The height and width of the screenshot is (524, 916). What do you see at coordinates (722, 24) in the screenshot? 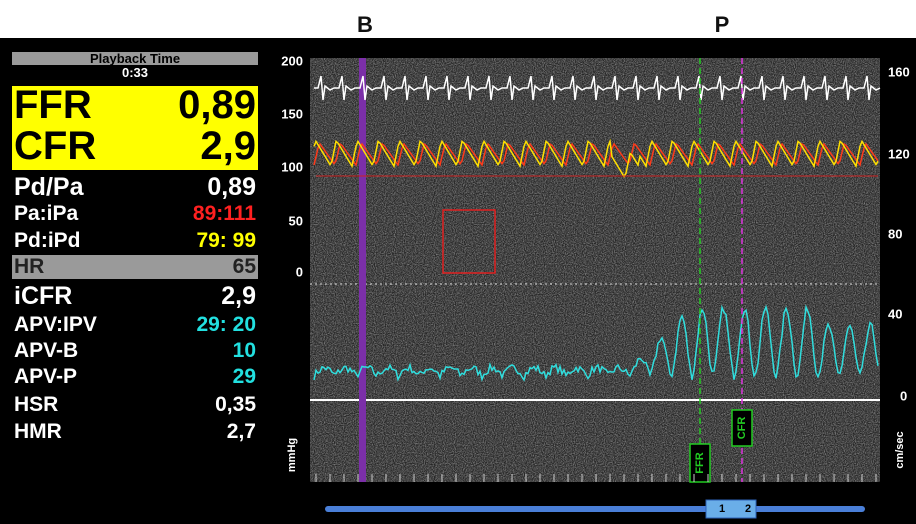
I see `marker-label: P` at bounding box center [722, 24].